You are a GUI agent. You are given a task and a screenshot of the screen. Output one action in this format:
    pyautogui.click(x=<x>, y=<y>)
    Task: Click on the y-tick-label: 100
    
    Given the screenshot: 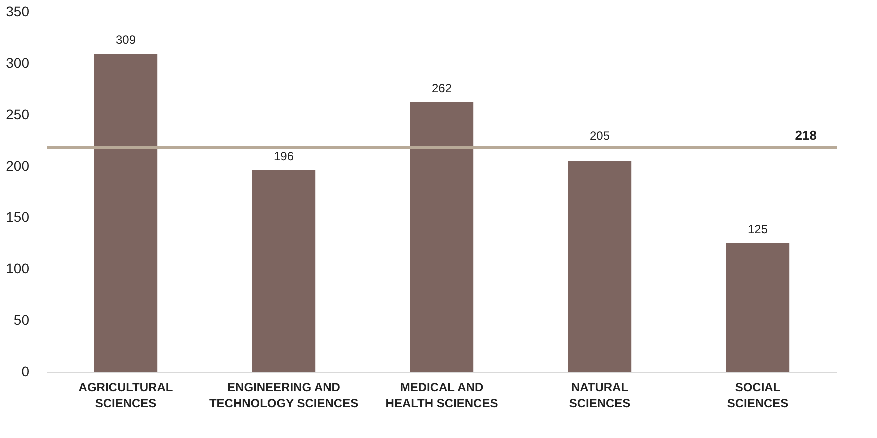 What is the action you would take?
    pyautogui.click(x=18, y=268)
    